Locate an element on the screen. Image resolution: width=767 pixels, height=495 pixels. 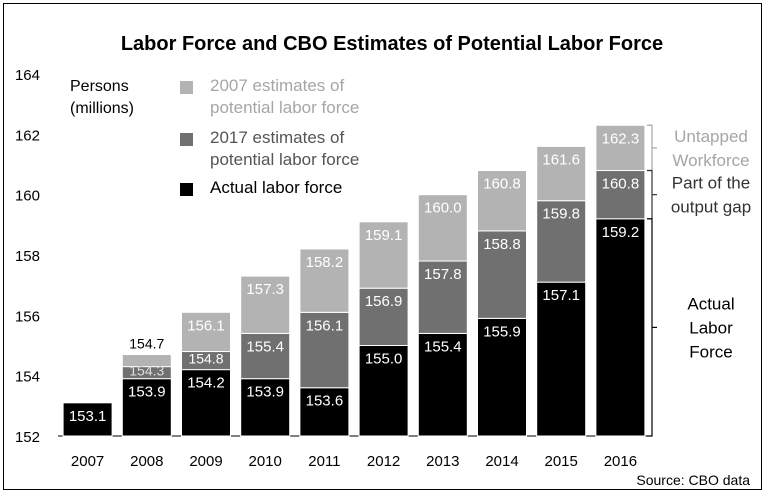
x-tick-label: 2013 is located at coordinates (442, 461).